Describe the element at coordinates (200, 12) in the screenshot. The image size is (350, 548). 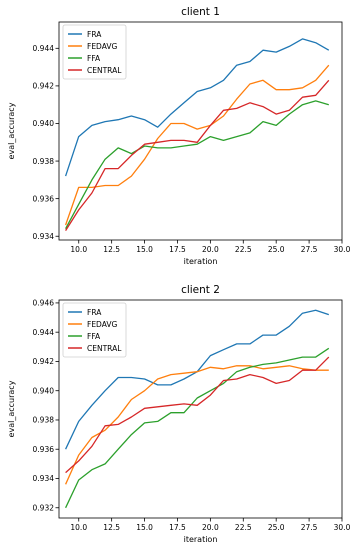
I see `chart-title: client 1` at that location.